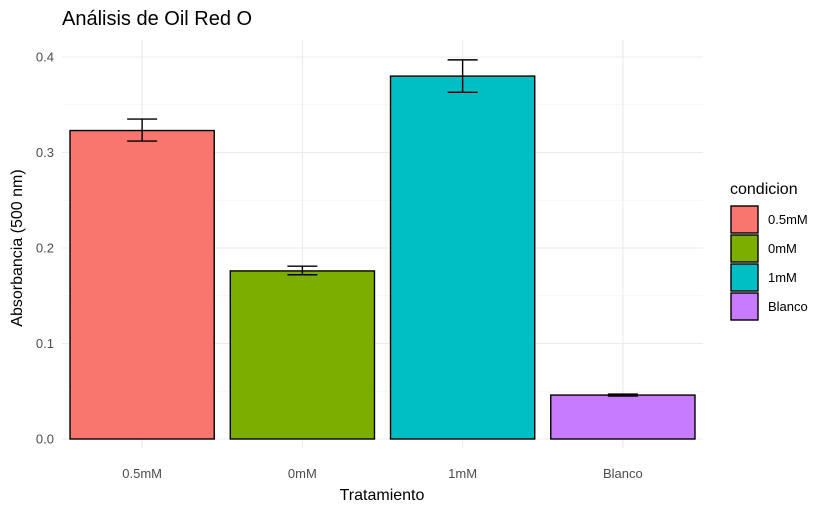 The image size is (832, 514). Describe the element at coordinates (142, 130) in the screenshot. I see `error-bar-0.5mM` at that location.